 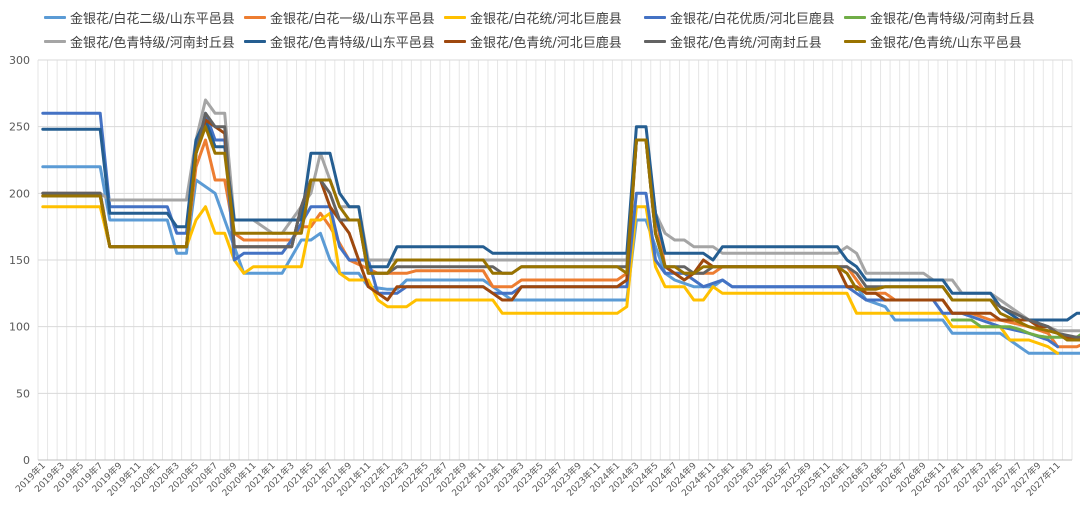 I want to click on legend-label: 金银花/色青特级/山东平邑县, so click(x=352, y=43).